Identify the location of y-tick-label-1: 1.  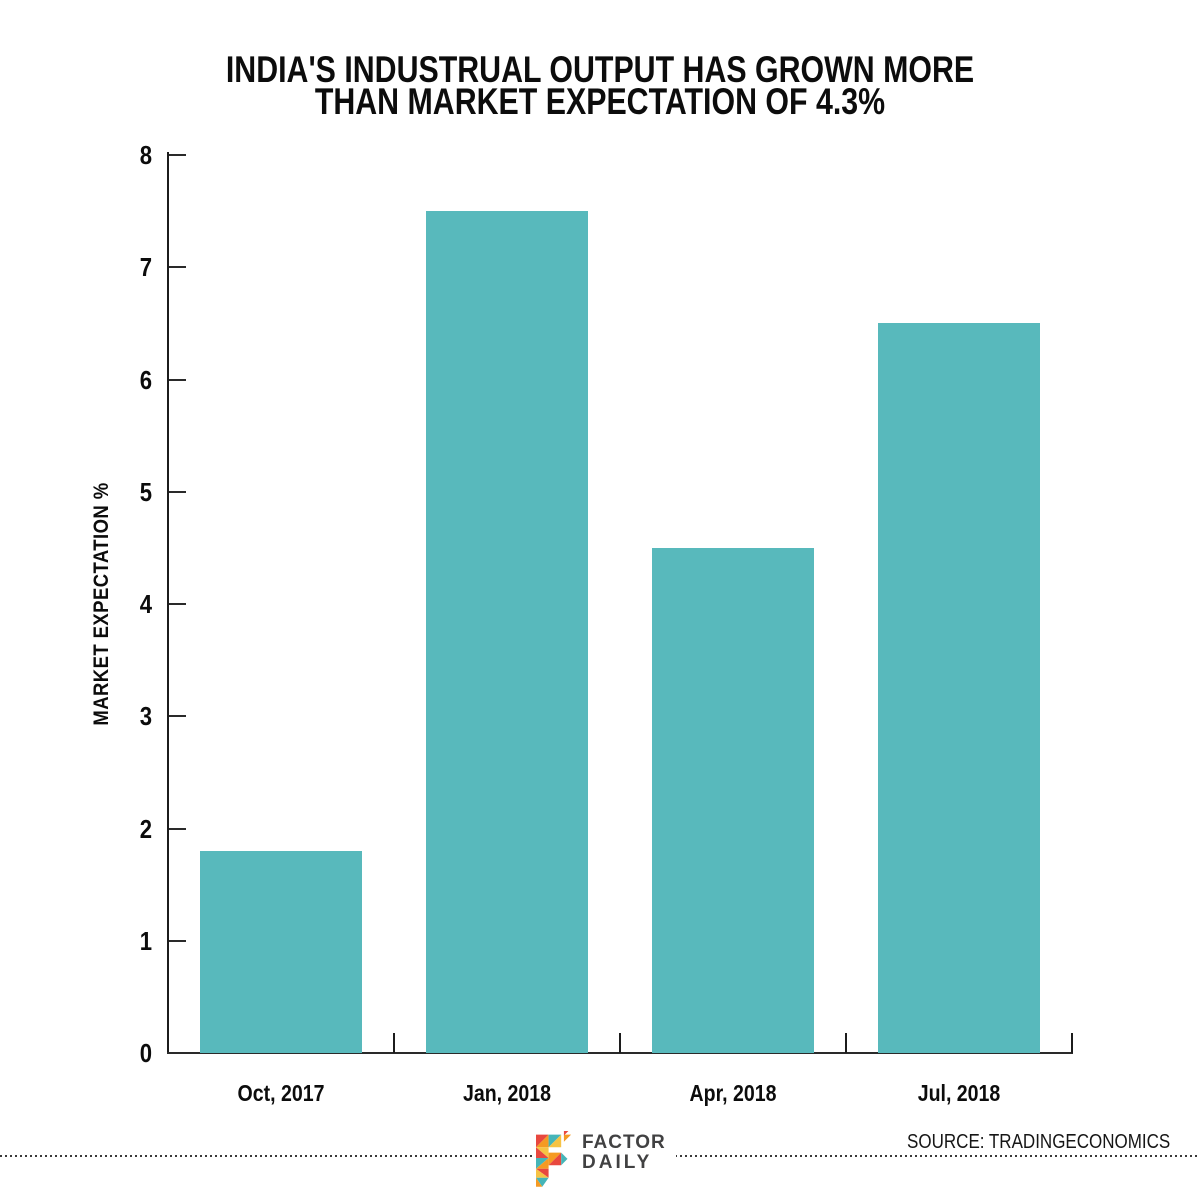
(145, 940).